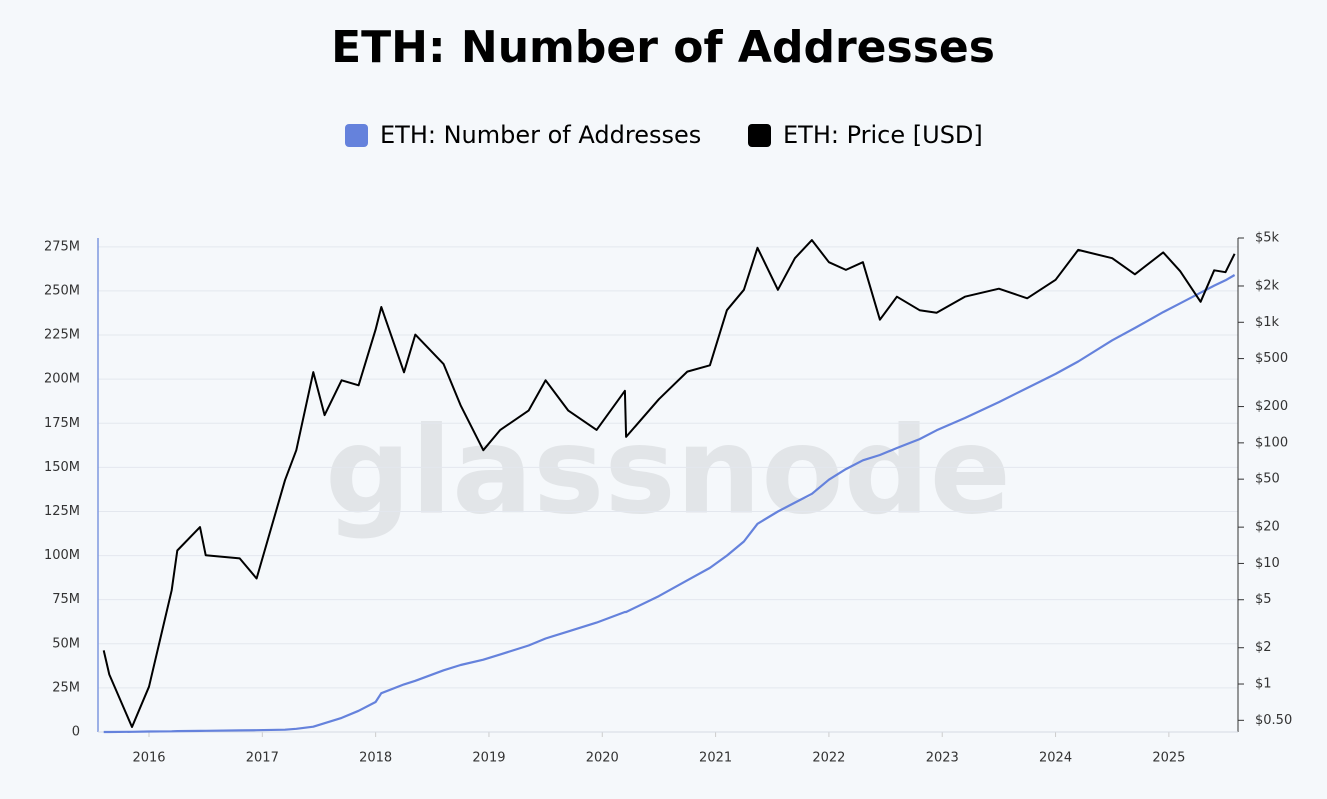 The width and height of the screenshot is (1327, 799). What do you see at coordinates (375, 758) in the screenshot?
I see `x-tick-label: 2018` at bounding box center [375, 758].